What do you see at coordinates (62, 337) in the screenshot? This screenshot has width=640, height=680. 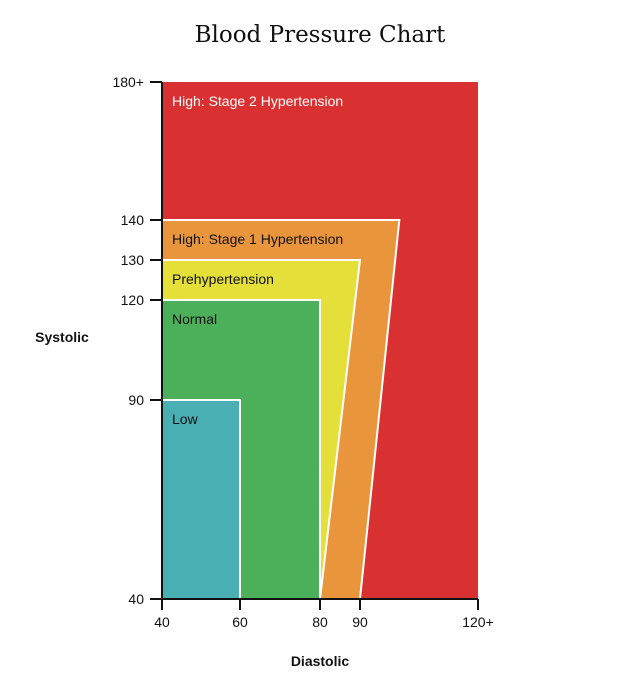 I see `y-axis-title: Systolic` at bounding box center [62, 337].